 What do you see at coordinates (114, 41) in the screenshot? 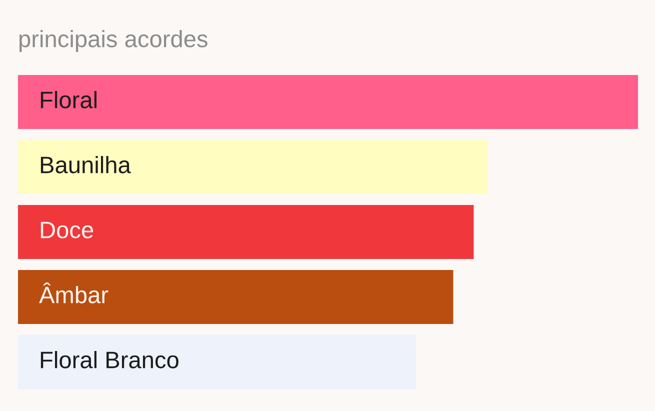
I see `chart-title: principais acordes` at bounding box center [114, 41].